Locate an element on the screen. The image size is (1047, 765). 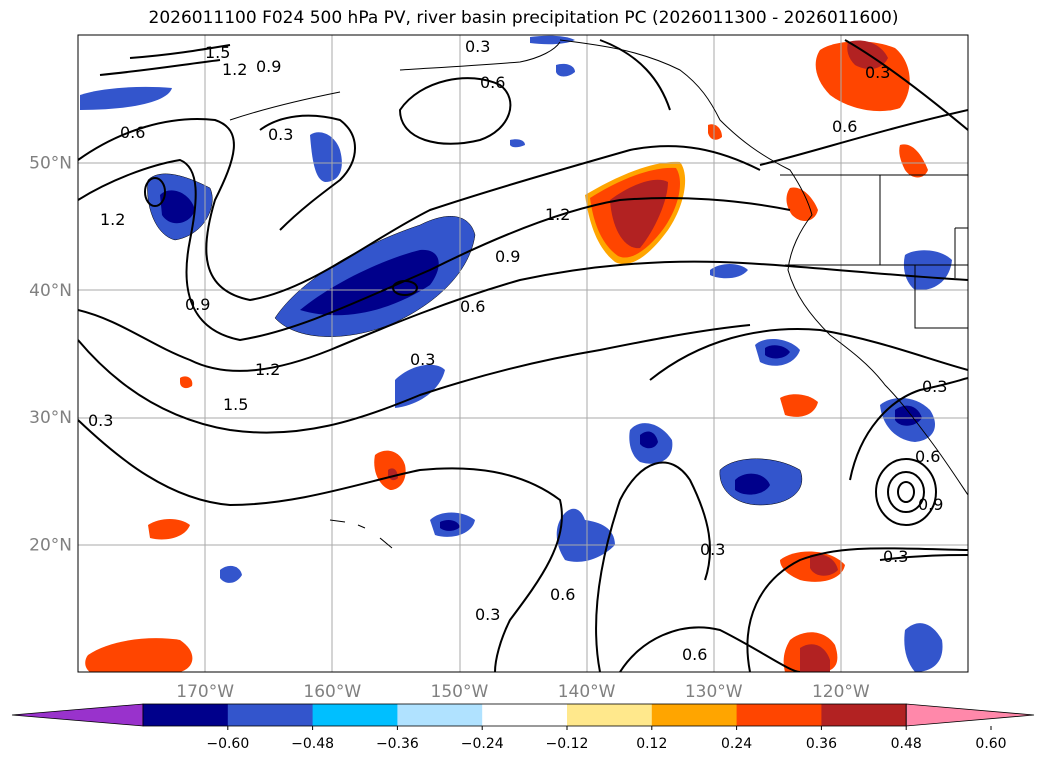
colorbar-tick-label: 0.36 is located at coordinates (821, 744).